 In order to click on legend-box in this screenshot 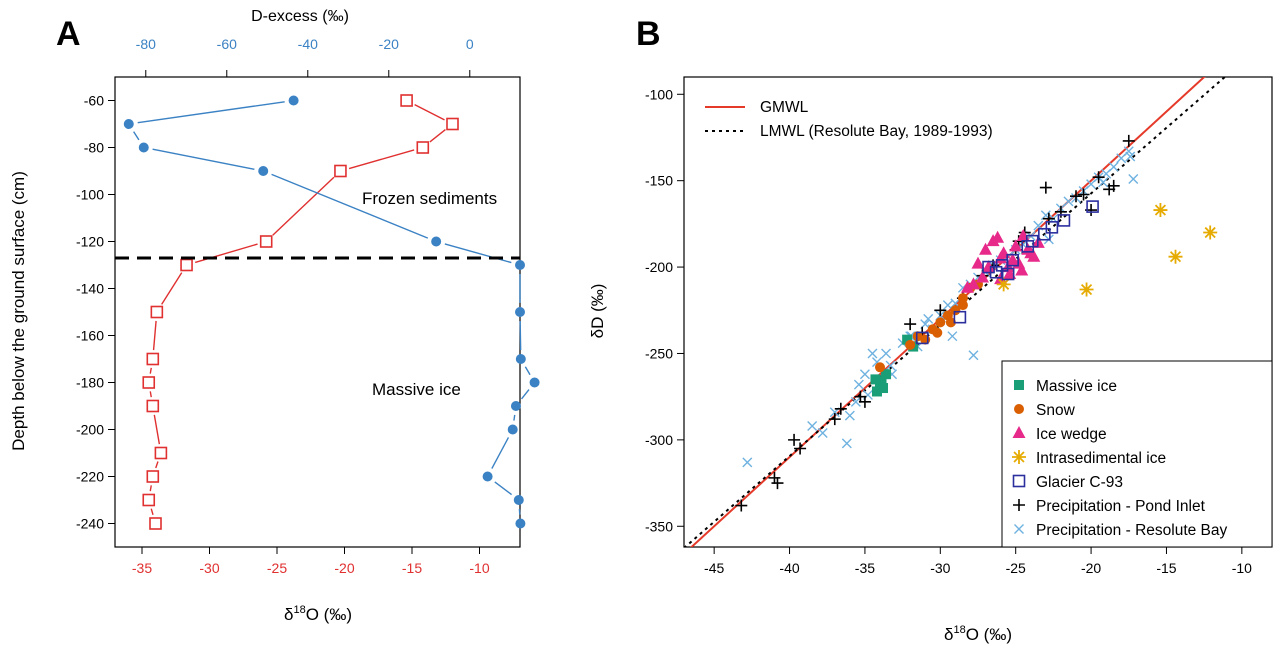, I will do `click(1137, 454)`.